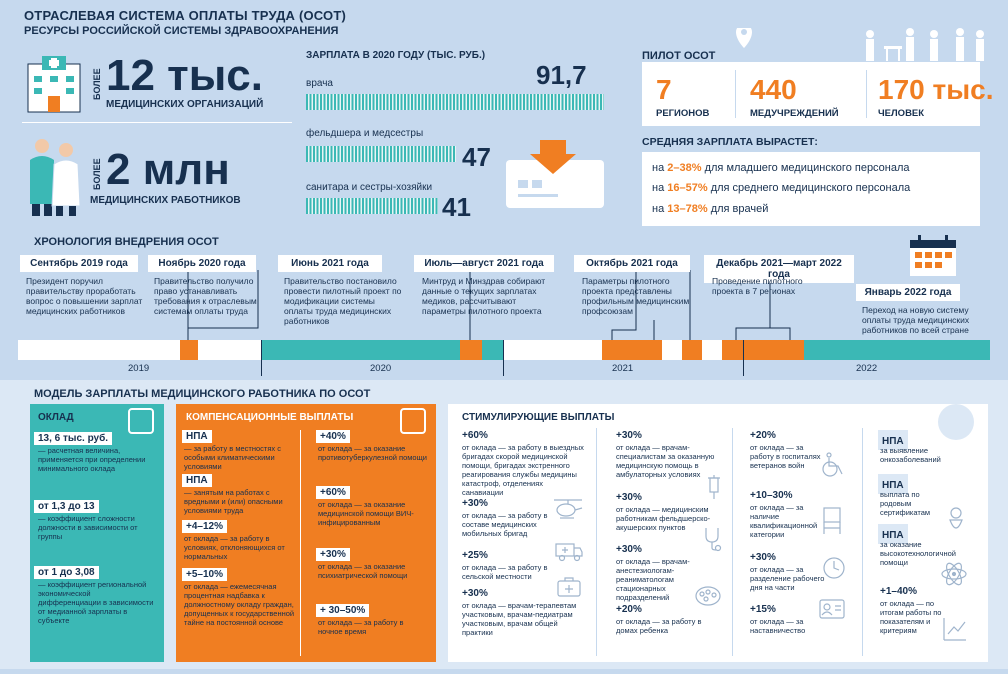  Describe the element at coordinates (185, 104) in the screenshot. I see `orgs-caption: МЕДИЦИНСКИХ ОРГАНИЗАЦИЙ` at that location.